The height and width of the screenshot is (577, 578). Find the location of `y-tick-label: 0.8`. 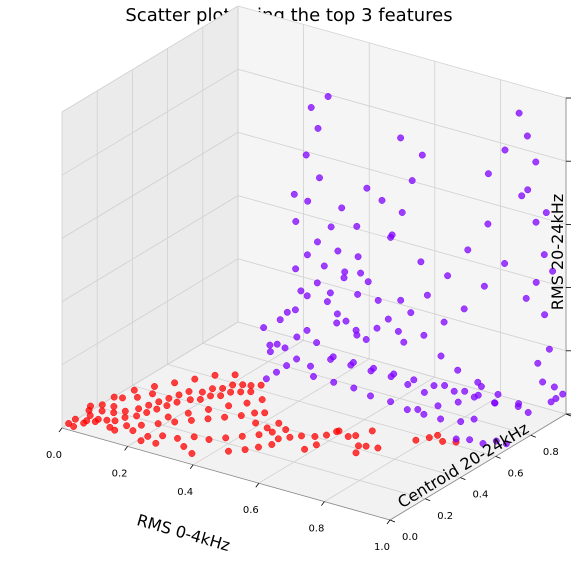

y-tick-label: 0.8 is located at coordinates (551, 452).